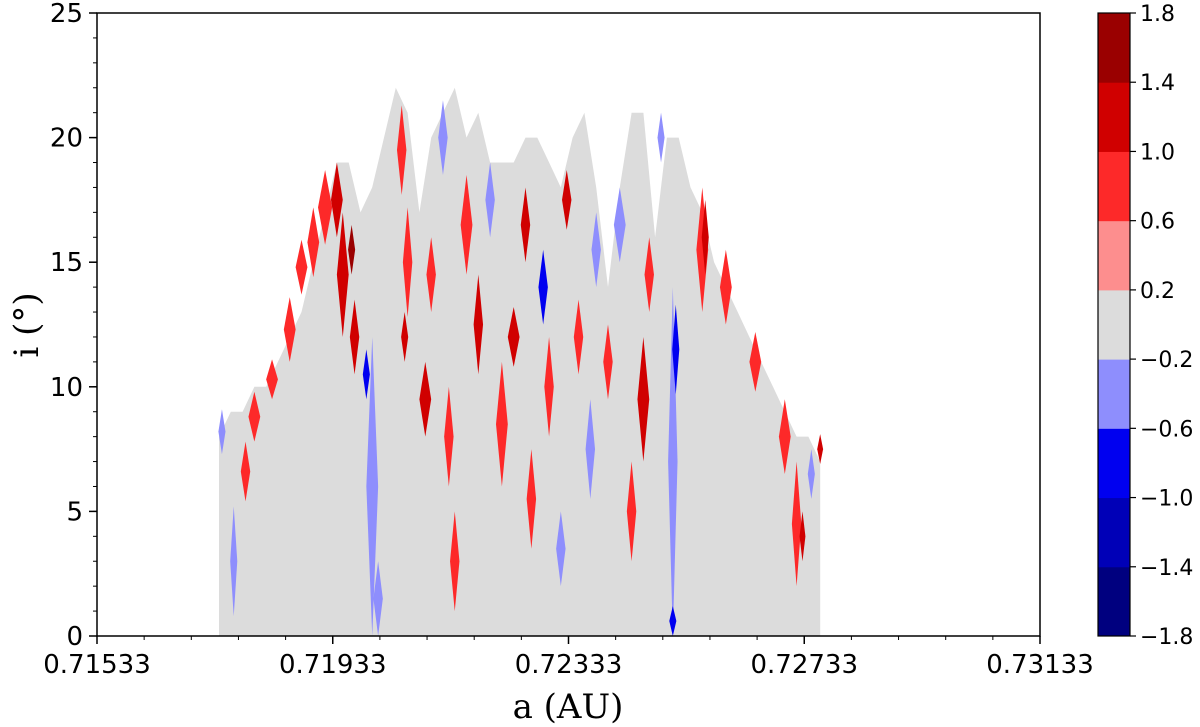 The height and width of the screenshot is (727, 1200). I want to click on colorbar-tick-label: −1.8, so click(1166, 637).